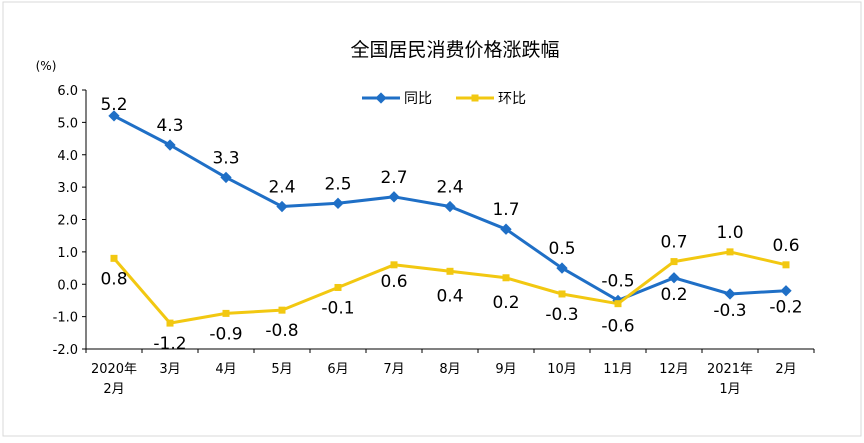 This screenshot has width=864, height=443. What do you see at coordinates (729, 389) in the screenshot?
I see `x-tick-label: 1月` at bounding box center [729, 389].